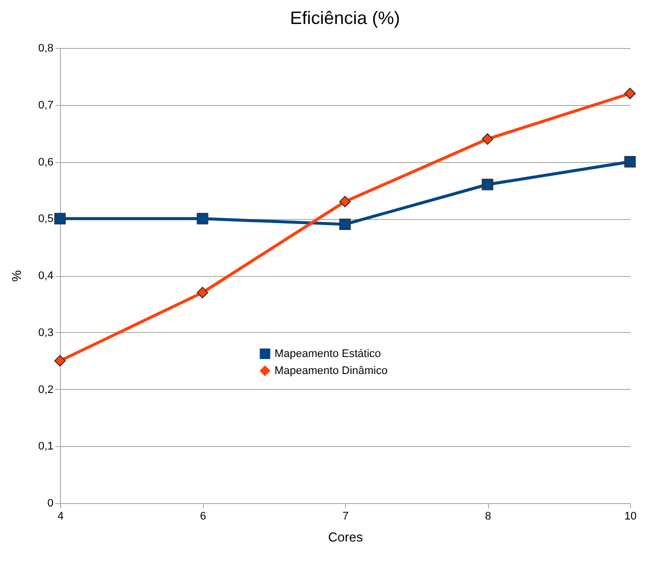 This screenshot has height=561, width=659. What do you see at coordinates (203, 516) in the screenshot?
I see `x-tick-label: 6` at bounding box center [203, 516].